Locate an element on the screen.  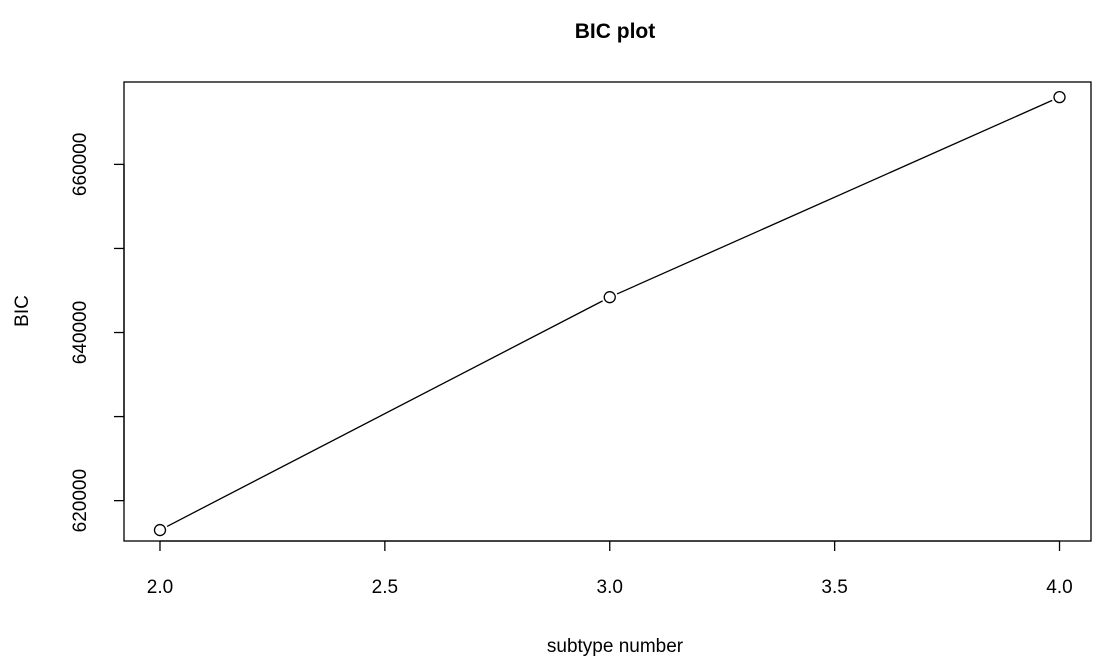
x-tick-label: 3.0 is located at coordinates (610, 587).